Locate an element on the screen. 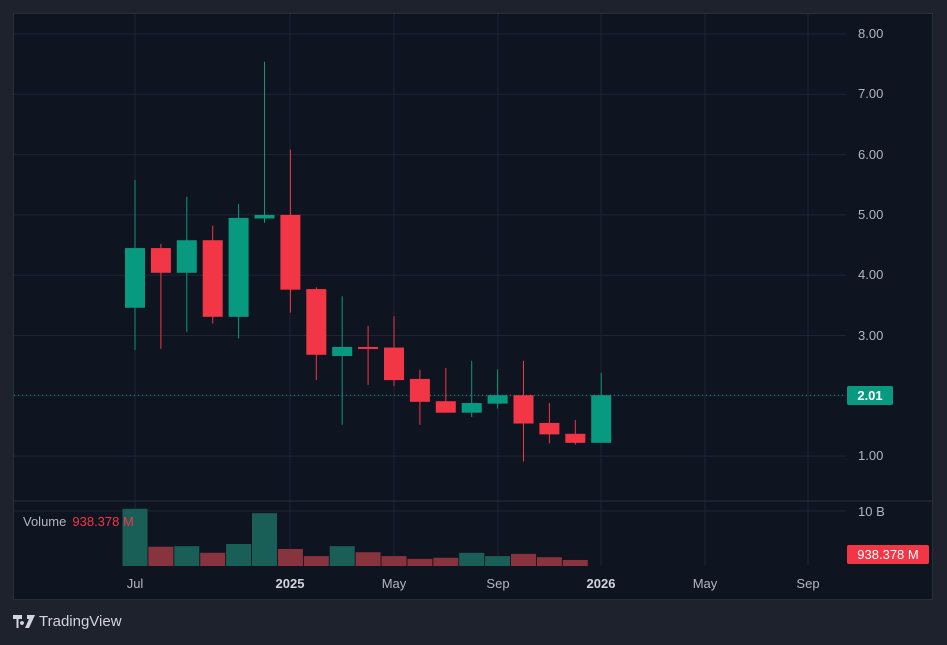  price-tick-label: 8.00 is located at coordinates (871, 33).